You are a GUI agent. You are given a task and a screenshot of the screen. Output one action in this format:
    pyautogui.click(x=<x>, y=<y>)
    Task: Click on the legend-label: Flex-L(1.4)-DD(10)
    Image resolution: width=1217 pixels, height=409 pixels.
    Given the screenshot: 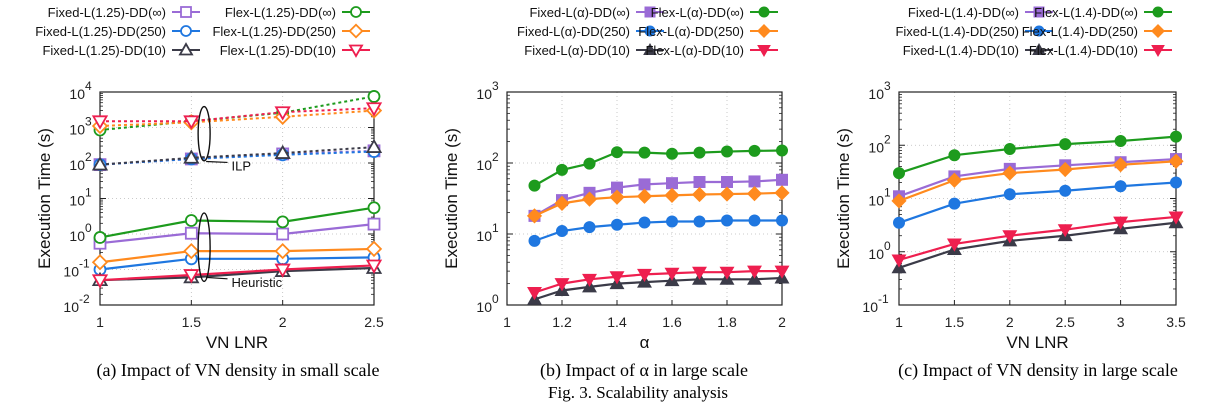 What is the action you would take?
    pyautogui.click(x=1083, y=50)
    